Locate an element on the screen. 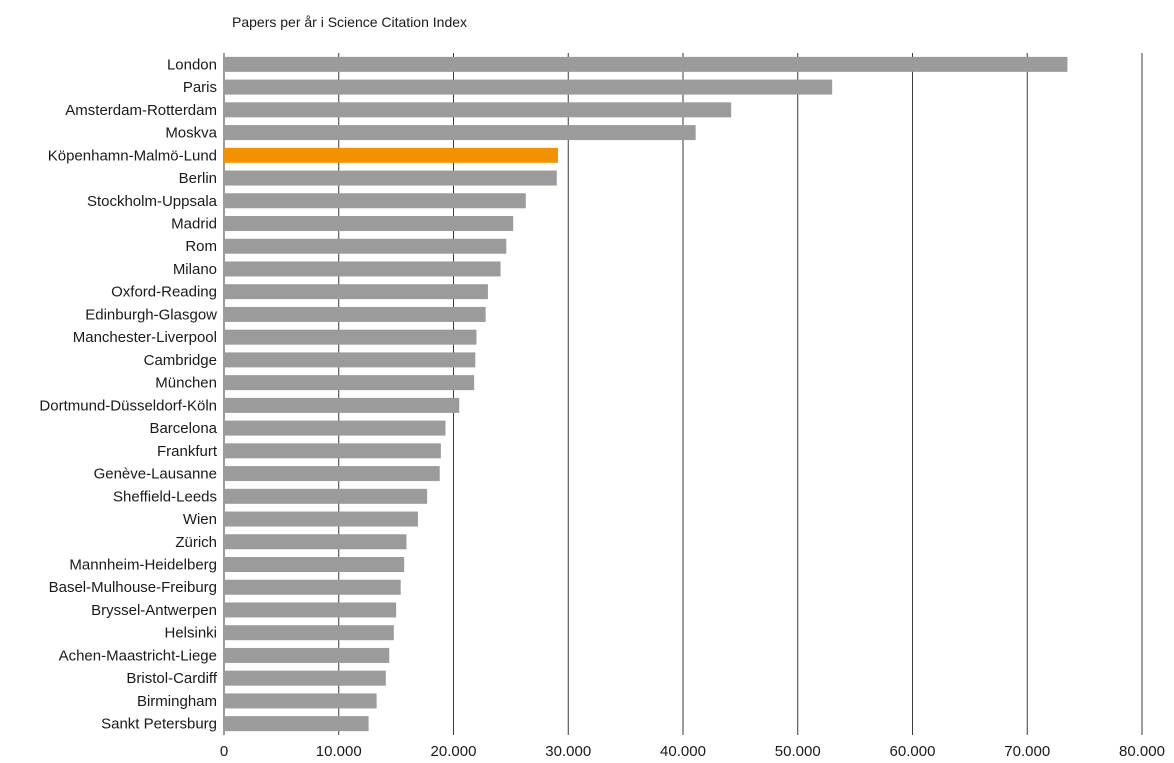 The width and height of the screenshot is (1174, 763). category-label: Stockholm-Uppsala is located at coordinates (152, 201).